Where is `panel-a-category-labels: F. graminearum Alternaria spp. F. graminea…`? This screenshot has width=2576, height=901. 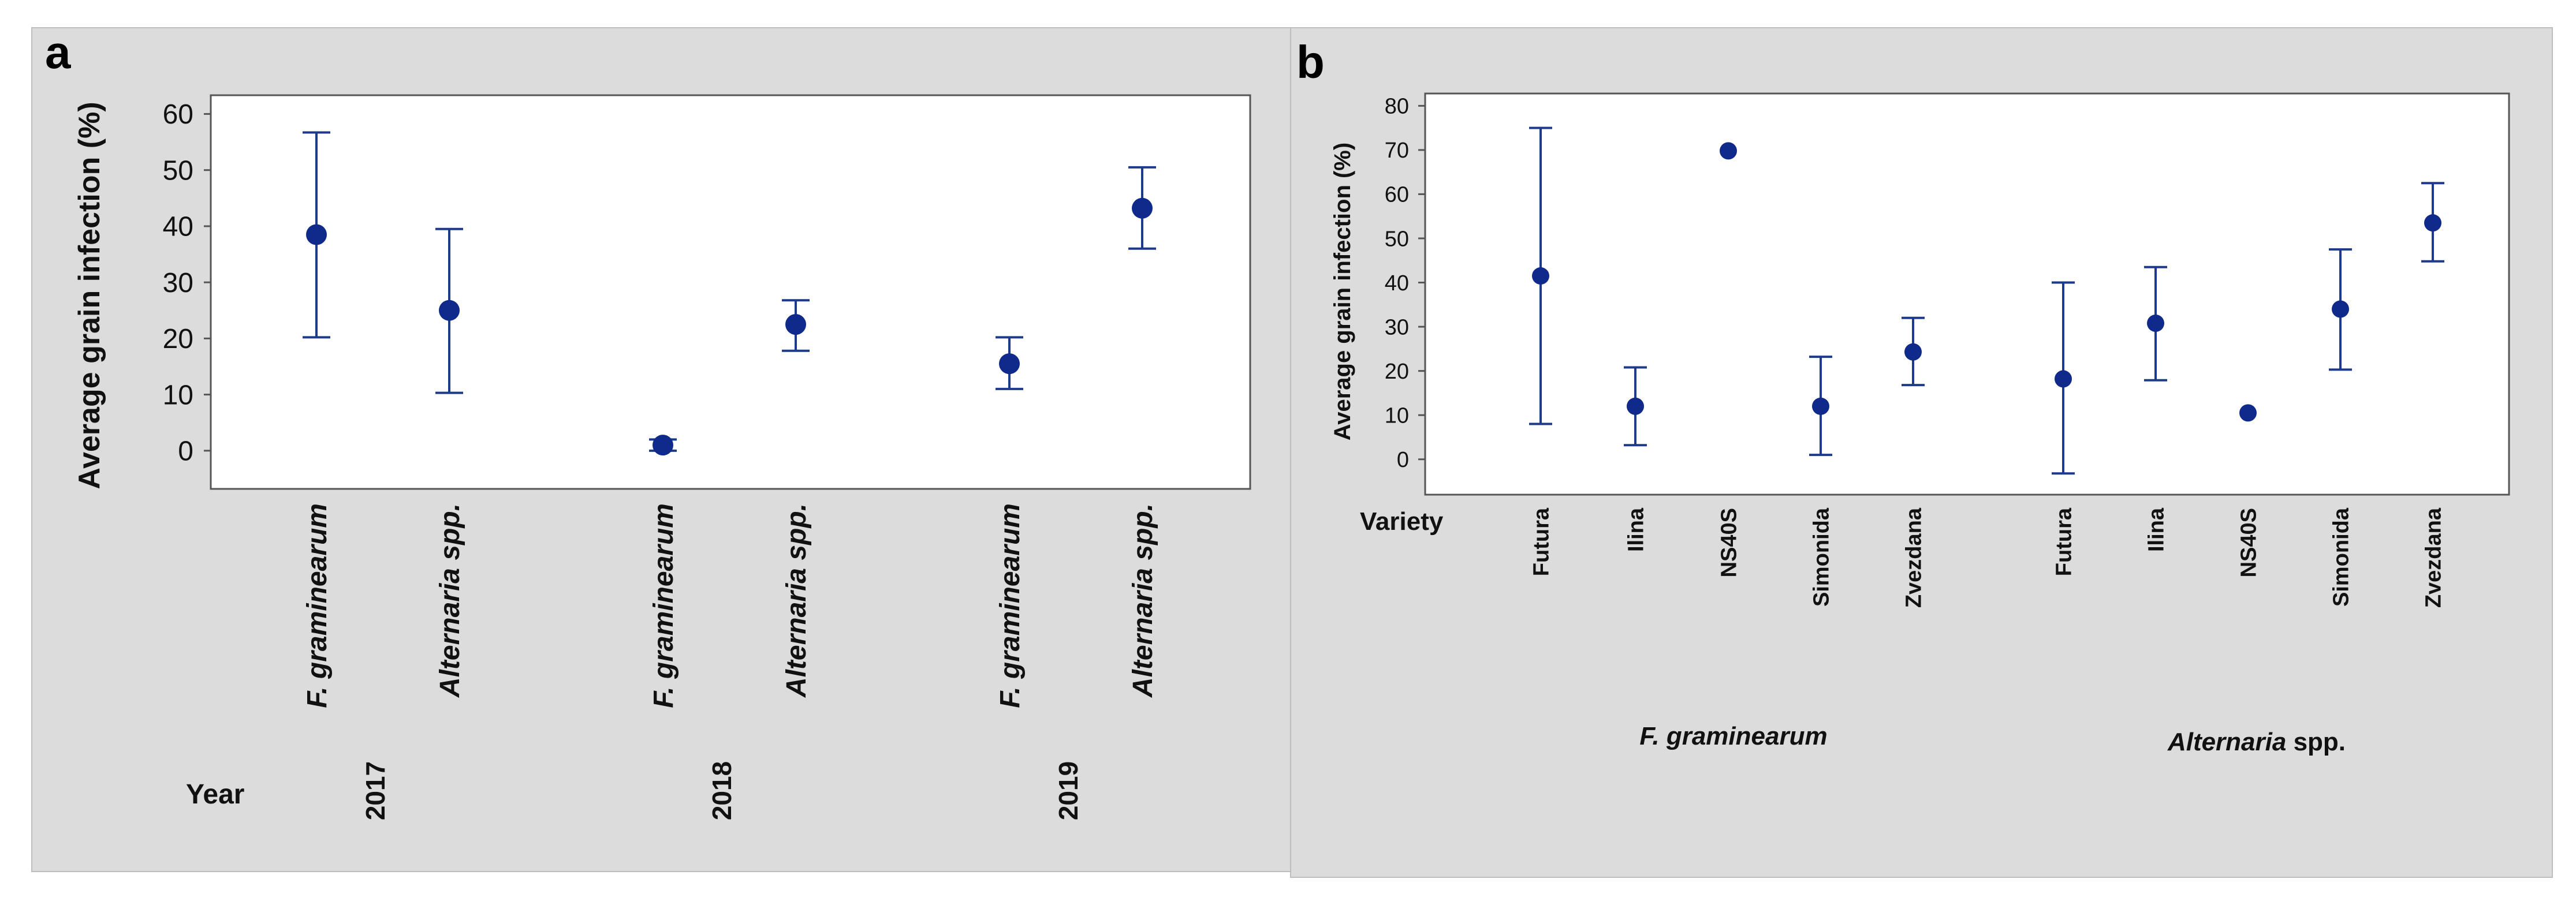
panel-a-category-labels: F. graminearum Alternaria spp. F. graminea… is located at coordinates (730, 605).